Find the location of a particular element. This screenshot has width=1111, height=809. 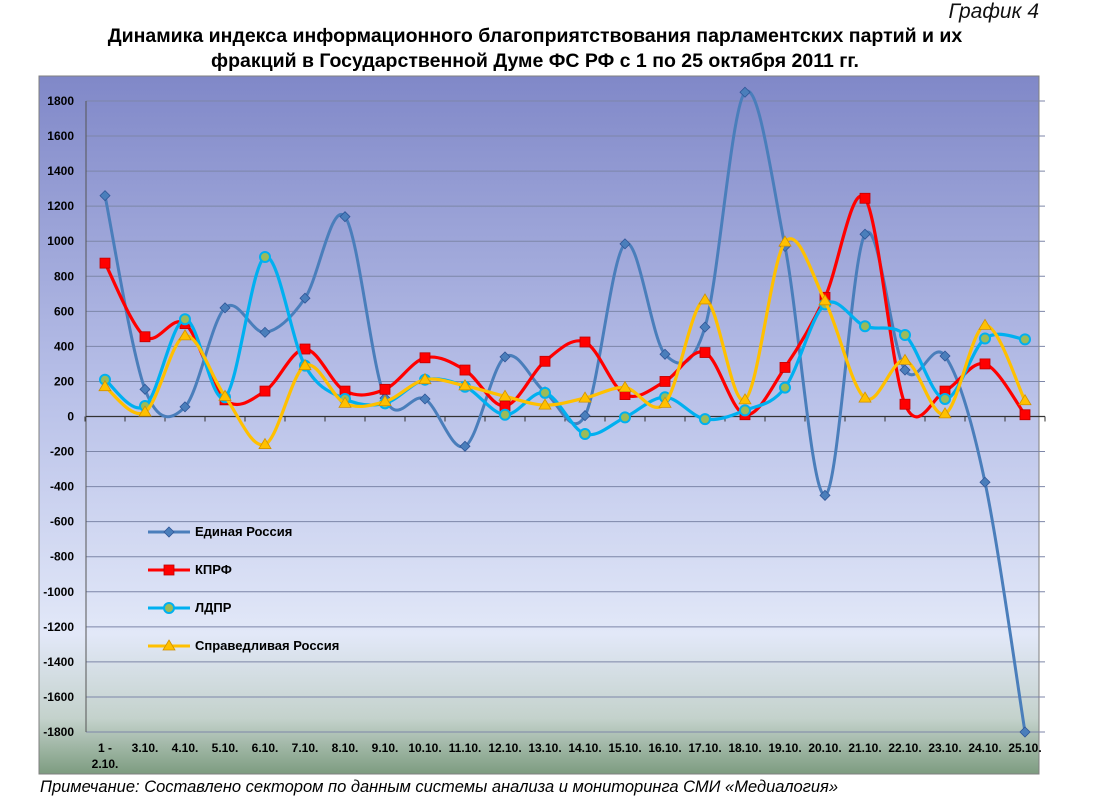

x-tick-label: 19.10. is located at coordinates (784, 748).